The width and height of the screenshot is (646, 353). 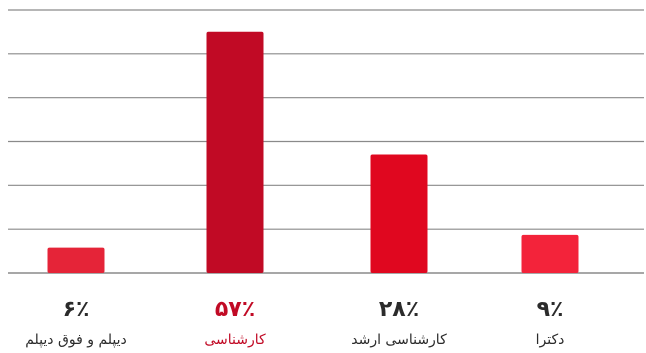 What do you see at coordinates (550, 309) in the screenshot?
I see `data-label: ۹٪` at bounding box center [550, 309].